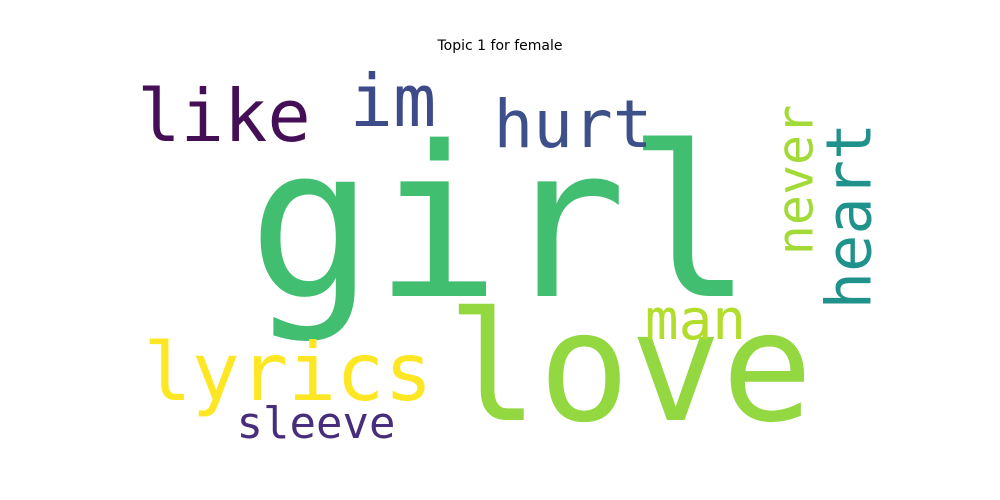  What do you see at coordinates (500, 46) in the screenshot?
I see `figure-title: Topic 1 for female` at bounding box center [500, 46].